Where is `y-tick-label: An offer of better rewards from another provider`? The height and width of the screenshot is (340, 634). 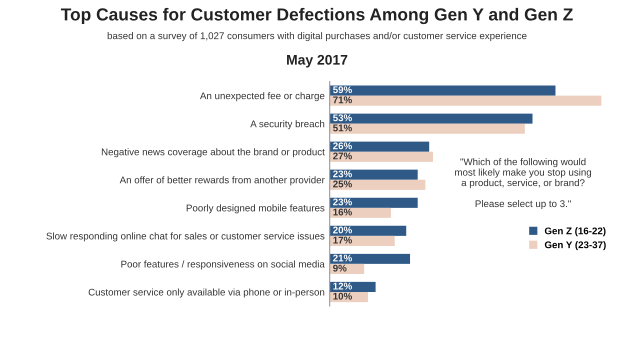
y-tick-label: An offer of better rewards from another provider is located at coordinates (222, 181).